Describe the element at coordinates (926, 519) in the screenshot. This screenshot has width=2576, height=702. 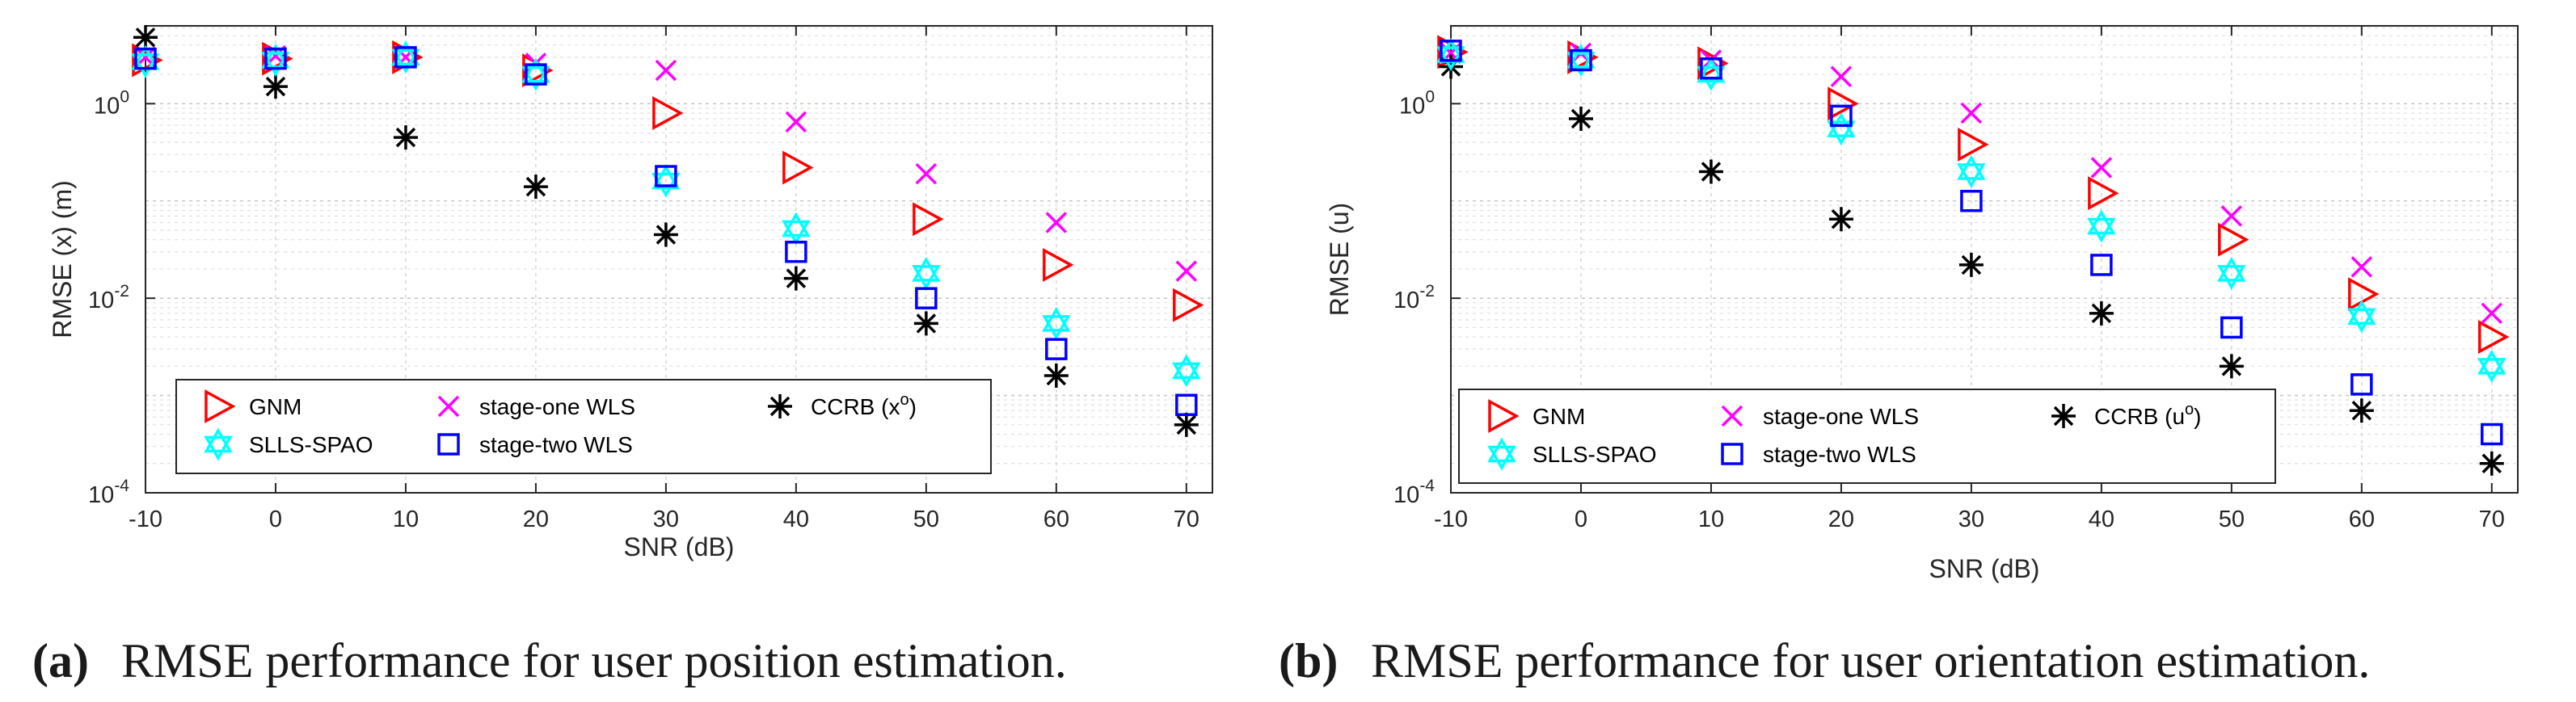
I see `a-x-tick-label: 50` at that location.